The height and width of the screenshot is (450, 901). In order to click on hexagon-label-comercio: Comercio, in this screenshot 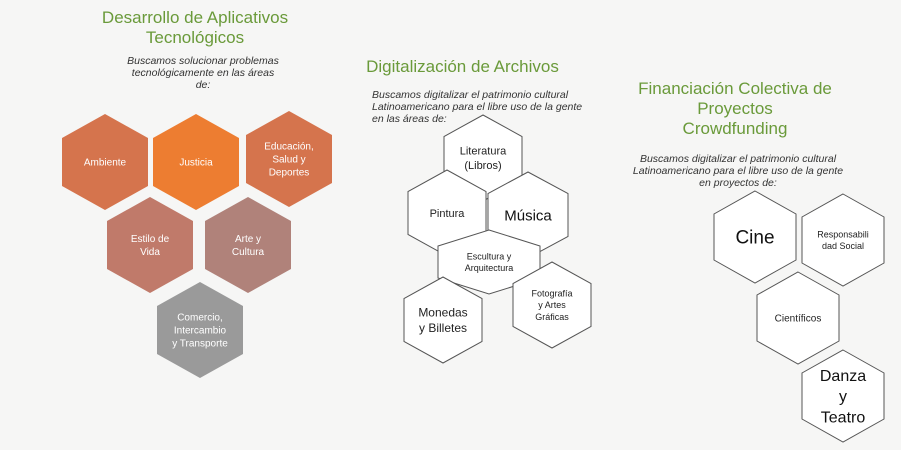, I will do `click(200, 318)`.